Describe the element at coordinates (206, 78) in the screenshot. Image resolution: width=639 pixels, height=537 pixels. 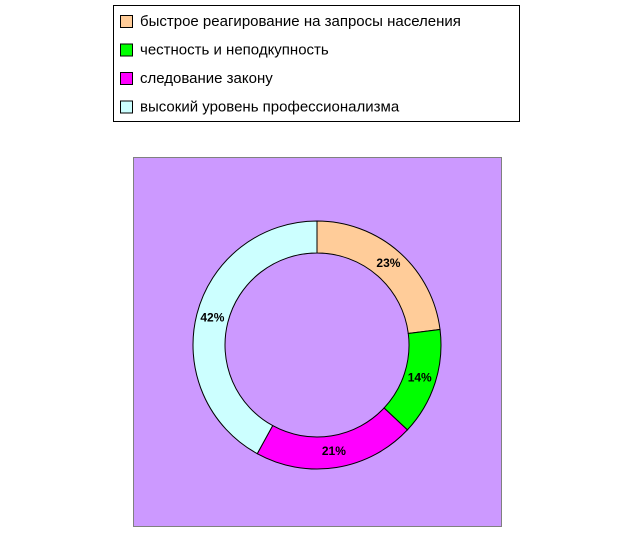
I see `legend-label: следование закону` at that location.